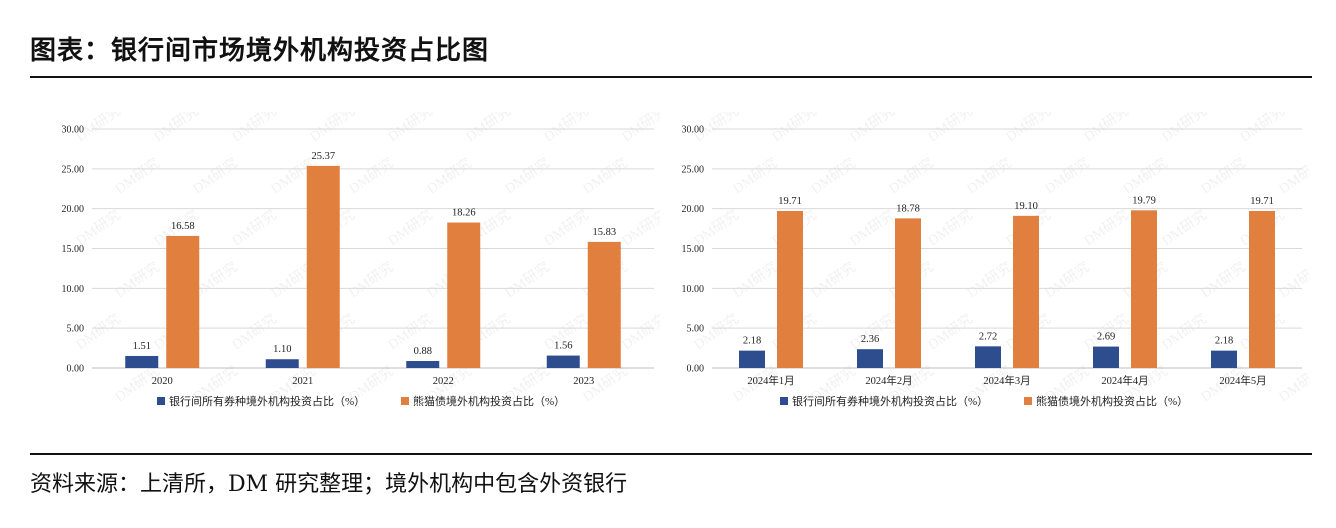 Image resolution: width=1336 pixels, height=528 pixels. Describe the element at coordinates (870, 339) in the screenshot. I see `data-label: 2.36` at that location.